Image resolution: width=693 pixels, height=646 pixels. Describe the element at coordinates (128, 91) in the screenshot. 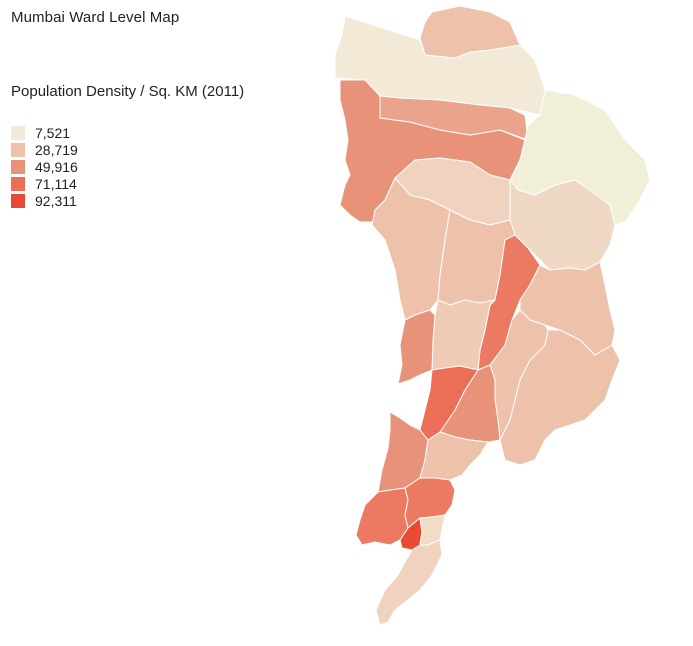

I see `legend-title: Population Density / Sq. KM (2011)` at that location.